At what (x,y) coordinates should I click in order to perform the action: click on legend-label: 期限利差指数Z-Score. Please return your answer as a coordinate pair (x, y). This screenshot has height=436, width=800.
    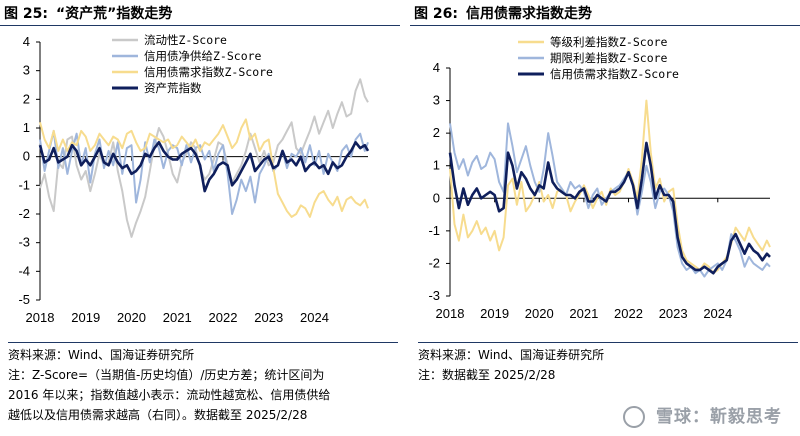
    Looking at the image, I should click on (609, 58).